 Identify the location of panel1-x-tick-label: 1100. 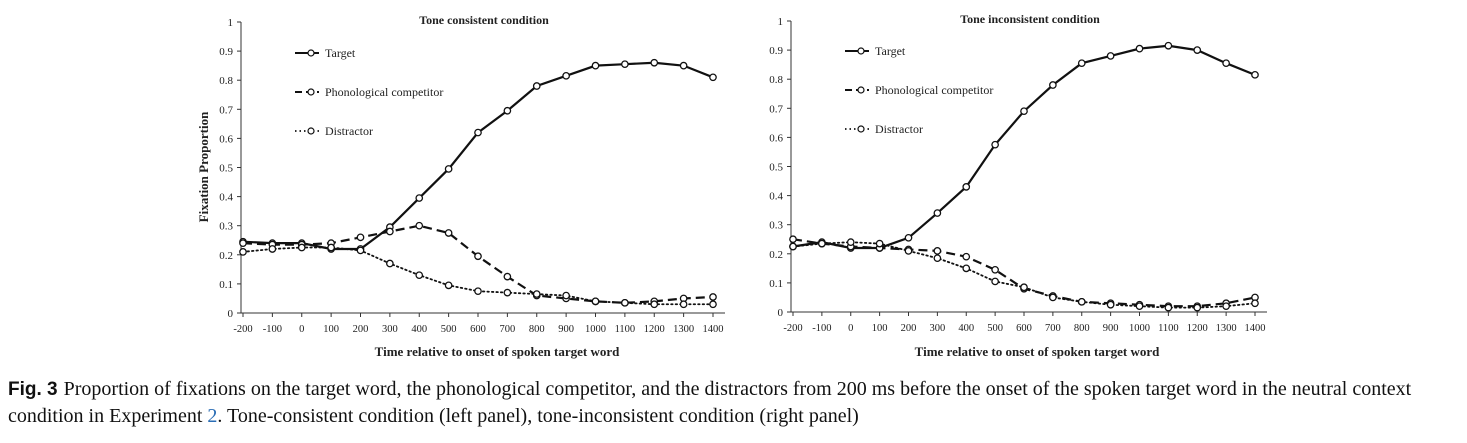
(625, 329).